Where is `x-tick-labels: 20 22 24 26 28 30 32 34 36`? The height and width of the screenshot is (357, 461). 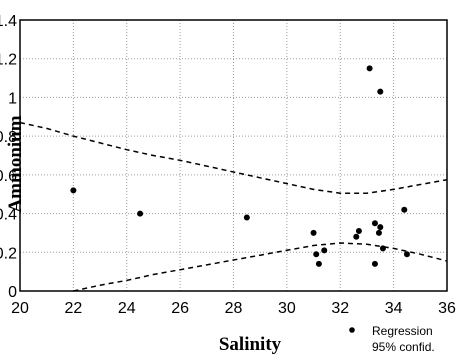
x-tick-labels: 20 22 24 26 28 30 32 34 36 is located at coordinates (233, 308).